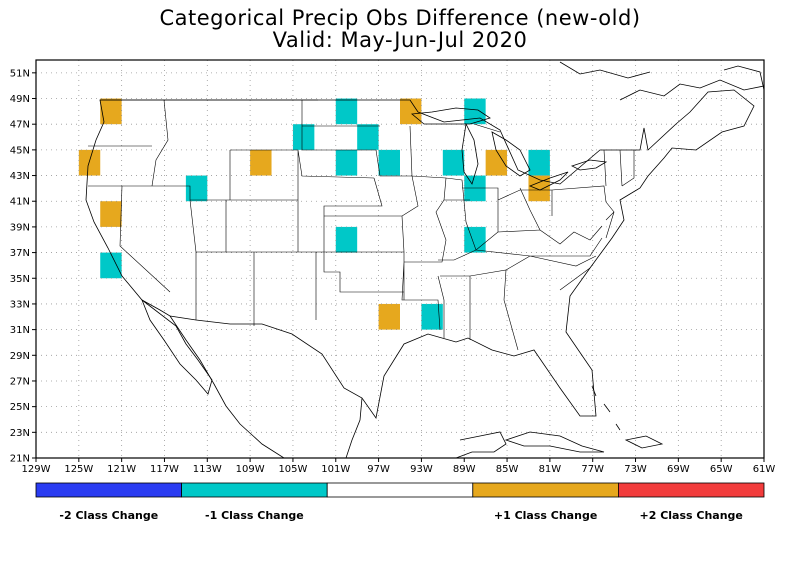 The height and width of the screenshot is (568, 800). Describe the element at coordinates (20, 356) in the screenshot. I see `lat-tick-label: 29N` at that location.